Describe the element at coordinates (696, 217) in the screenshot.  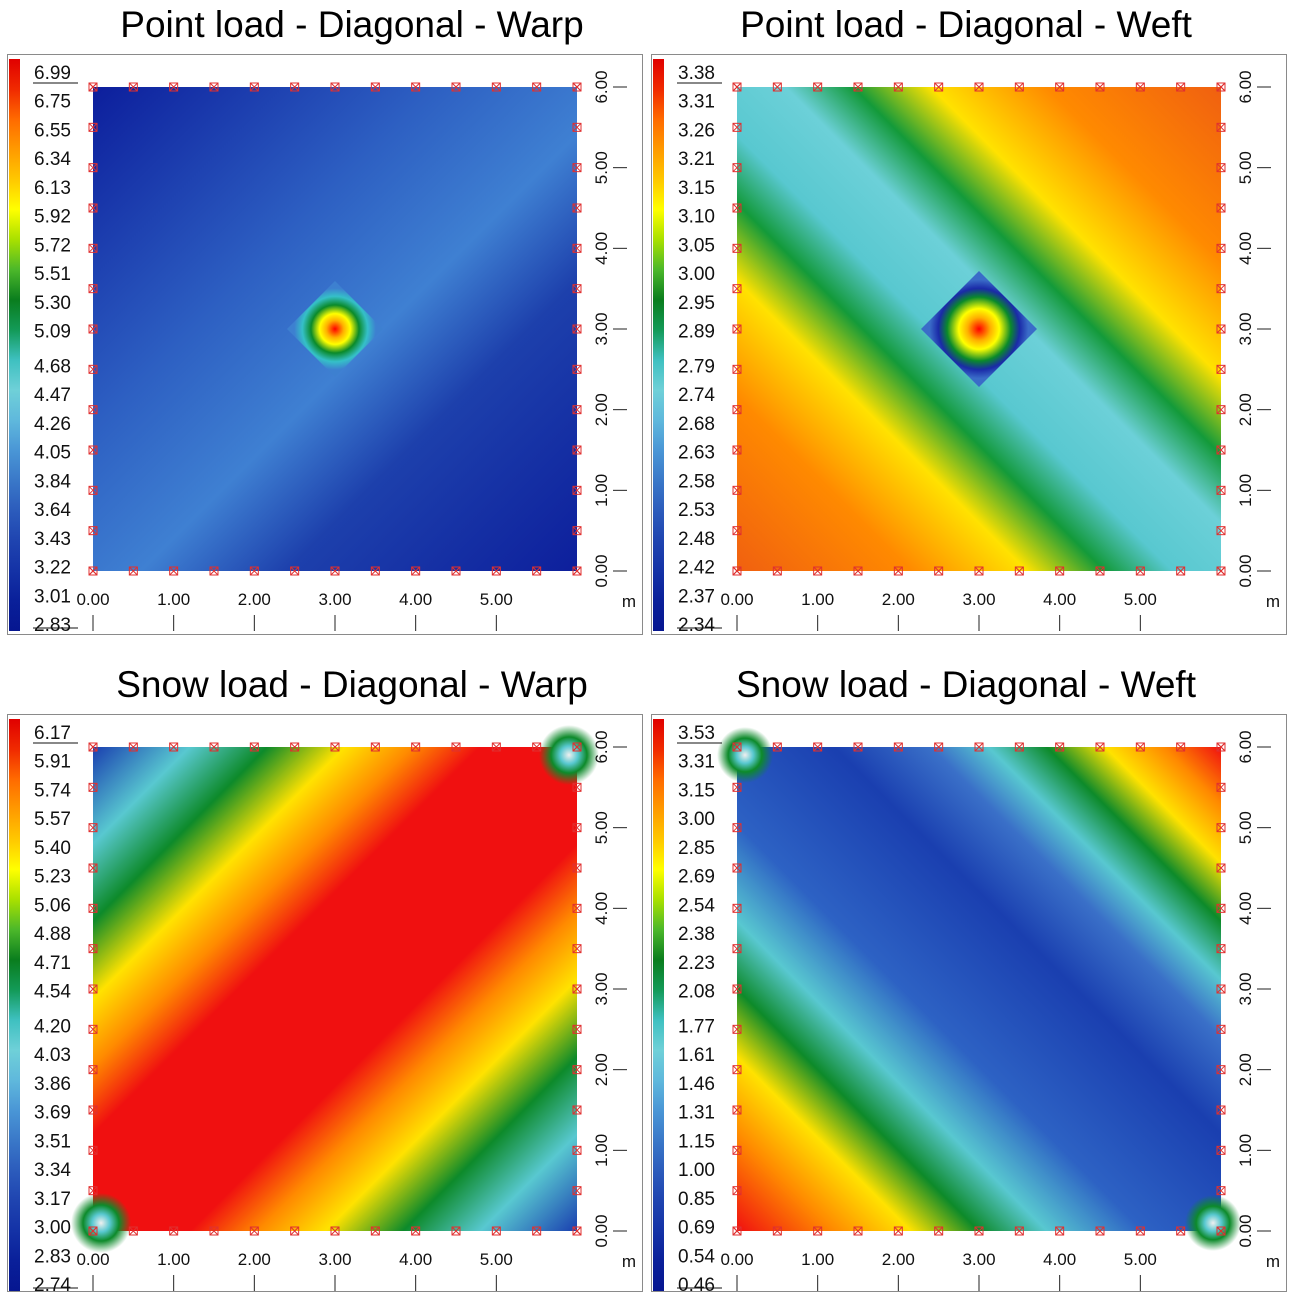
I see `legend-label: 3.10` at that location.